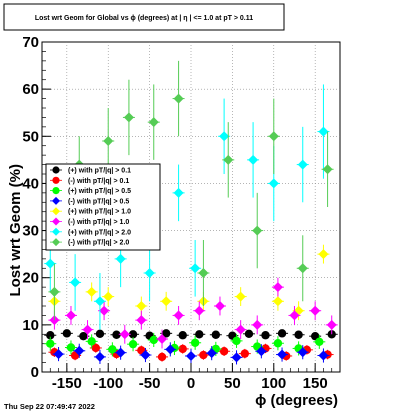  Describe the element at coordinates (30, 183) in the screenshot. I see `y-tick-label: 40` at that location.